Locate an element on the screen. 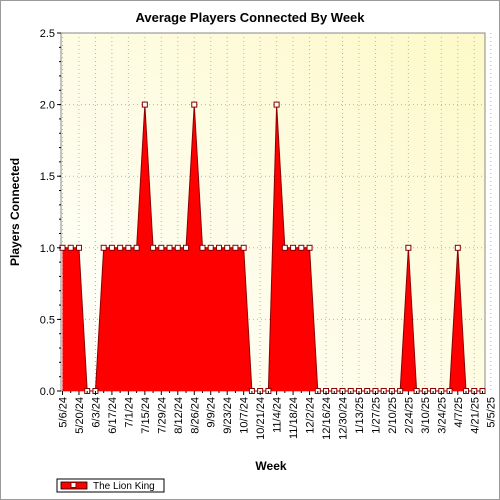 The width and height of the screenshot is (500, 500). y-tick-label: 1.0 is located at coordinates (47, 249).